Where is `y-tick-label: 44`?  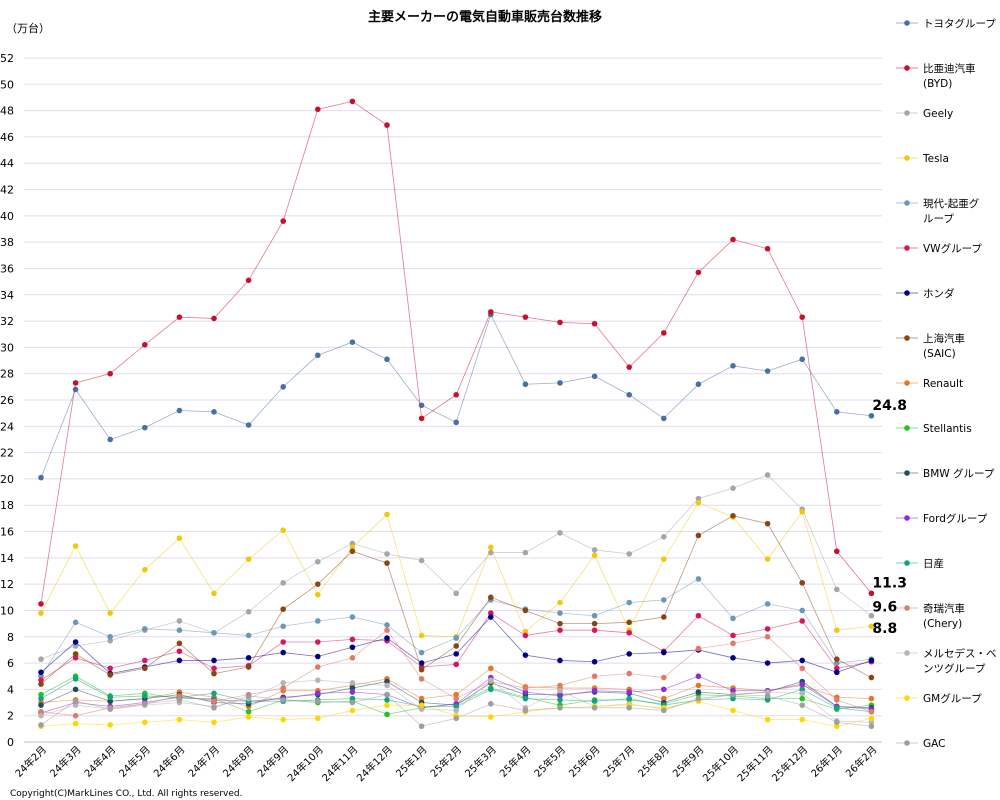 y-tick-label: 44 is located at coordinates (7, 163).